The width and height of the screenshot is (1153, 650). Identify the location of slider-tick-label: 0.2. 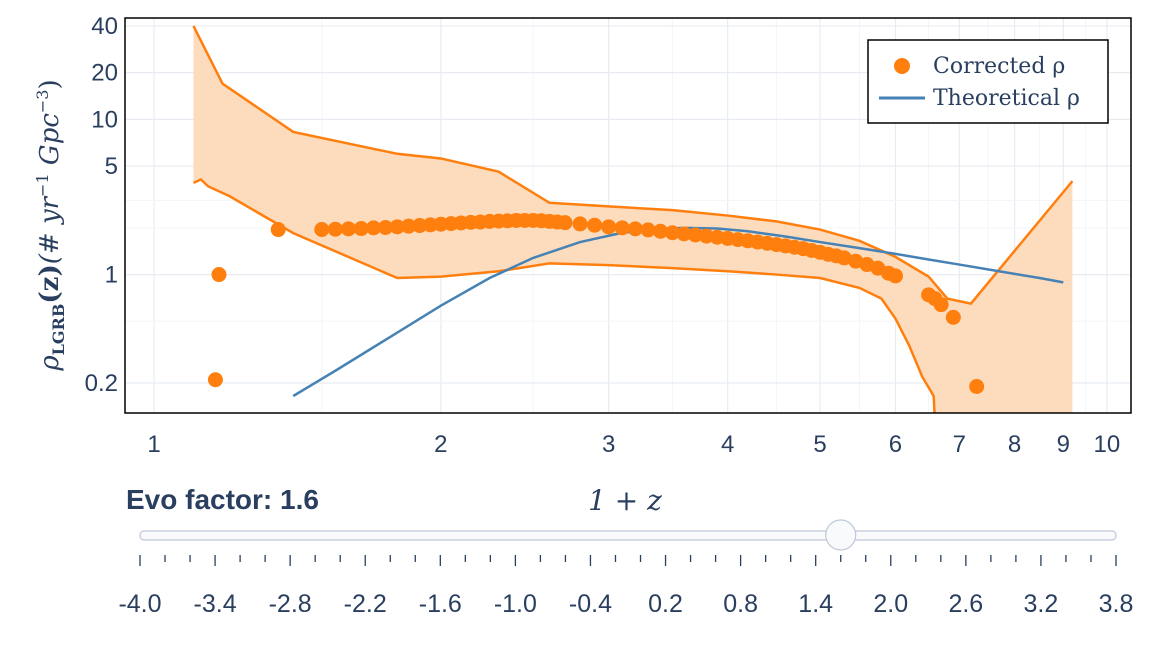
(665, 604).